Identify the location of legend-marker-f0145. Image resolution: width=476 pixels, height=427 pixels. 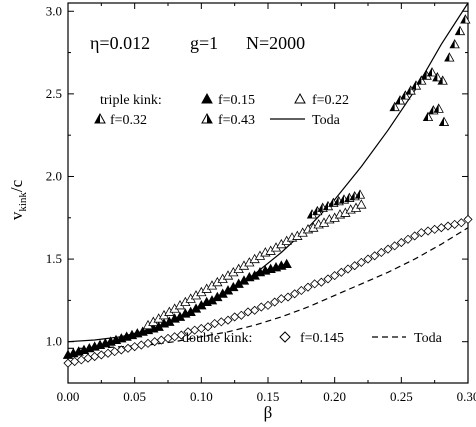
(285, 337).